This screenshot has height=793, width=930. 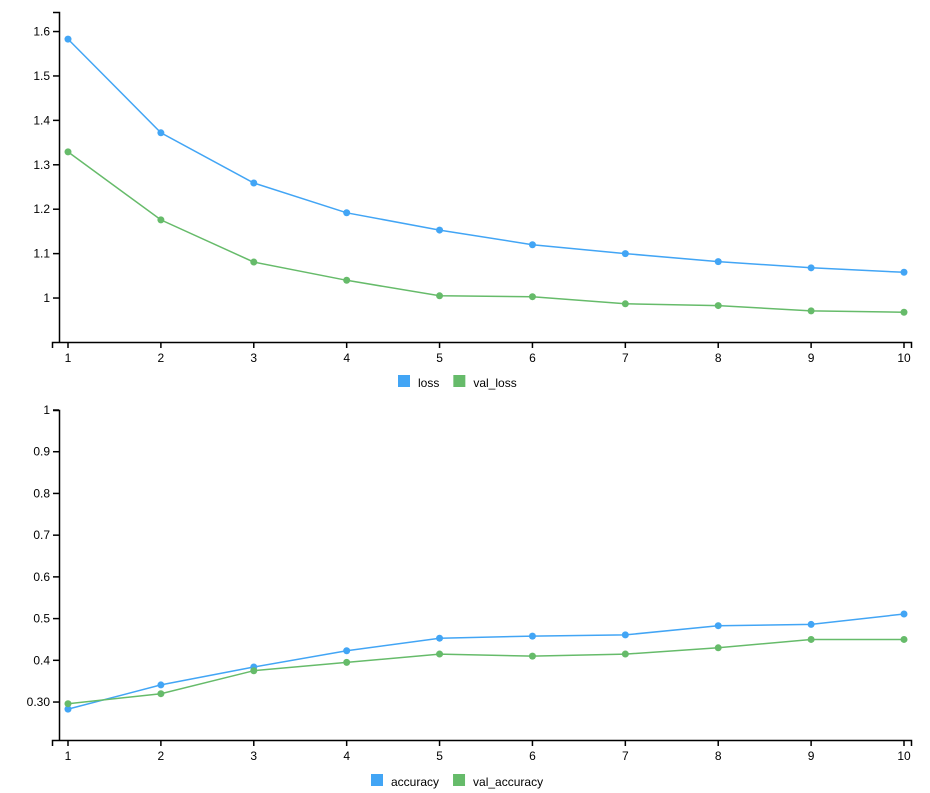 What do you see at coordinates (346, 756) in the screenshot?
I see `accuracy-x-tick-label: 4` at bounding box center [346, 756].